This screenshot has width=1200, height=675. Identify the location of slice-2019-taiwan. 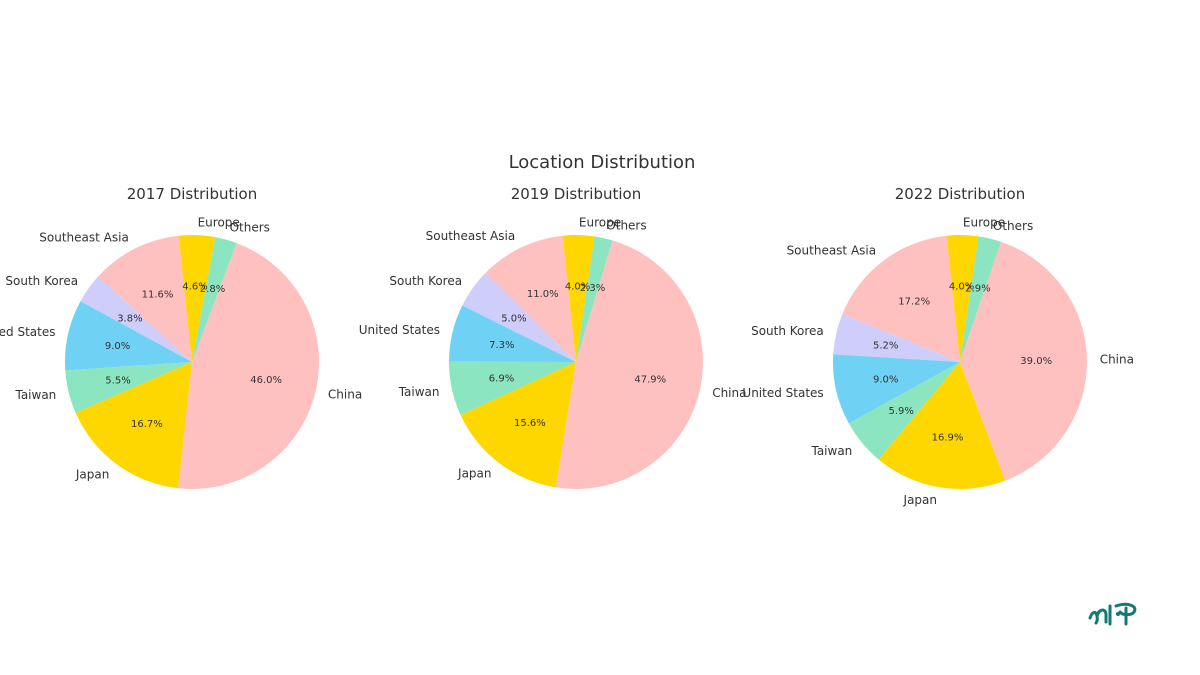
(512, 388).